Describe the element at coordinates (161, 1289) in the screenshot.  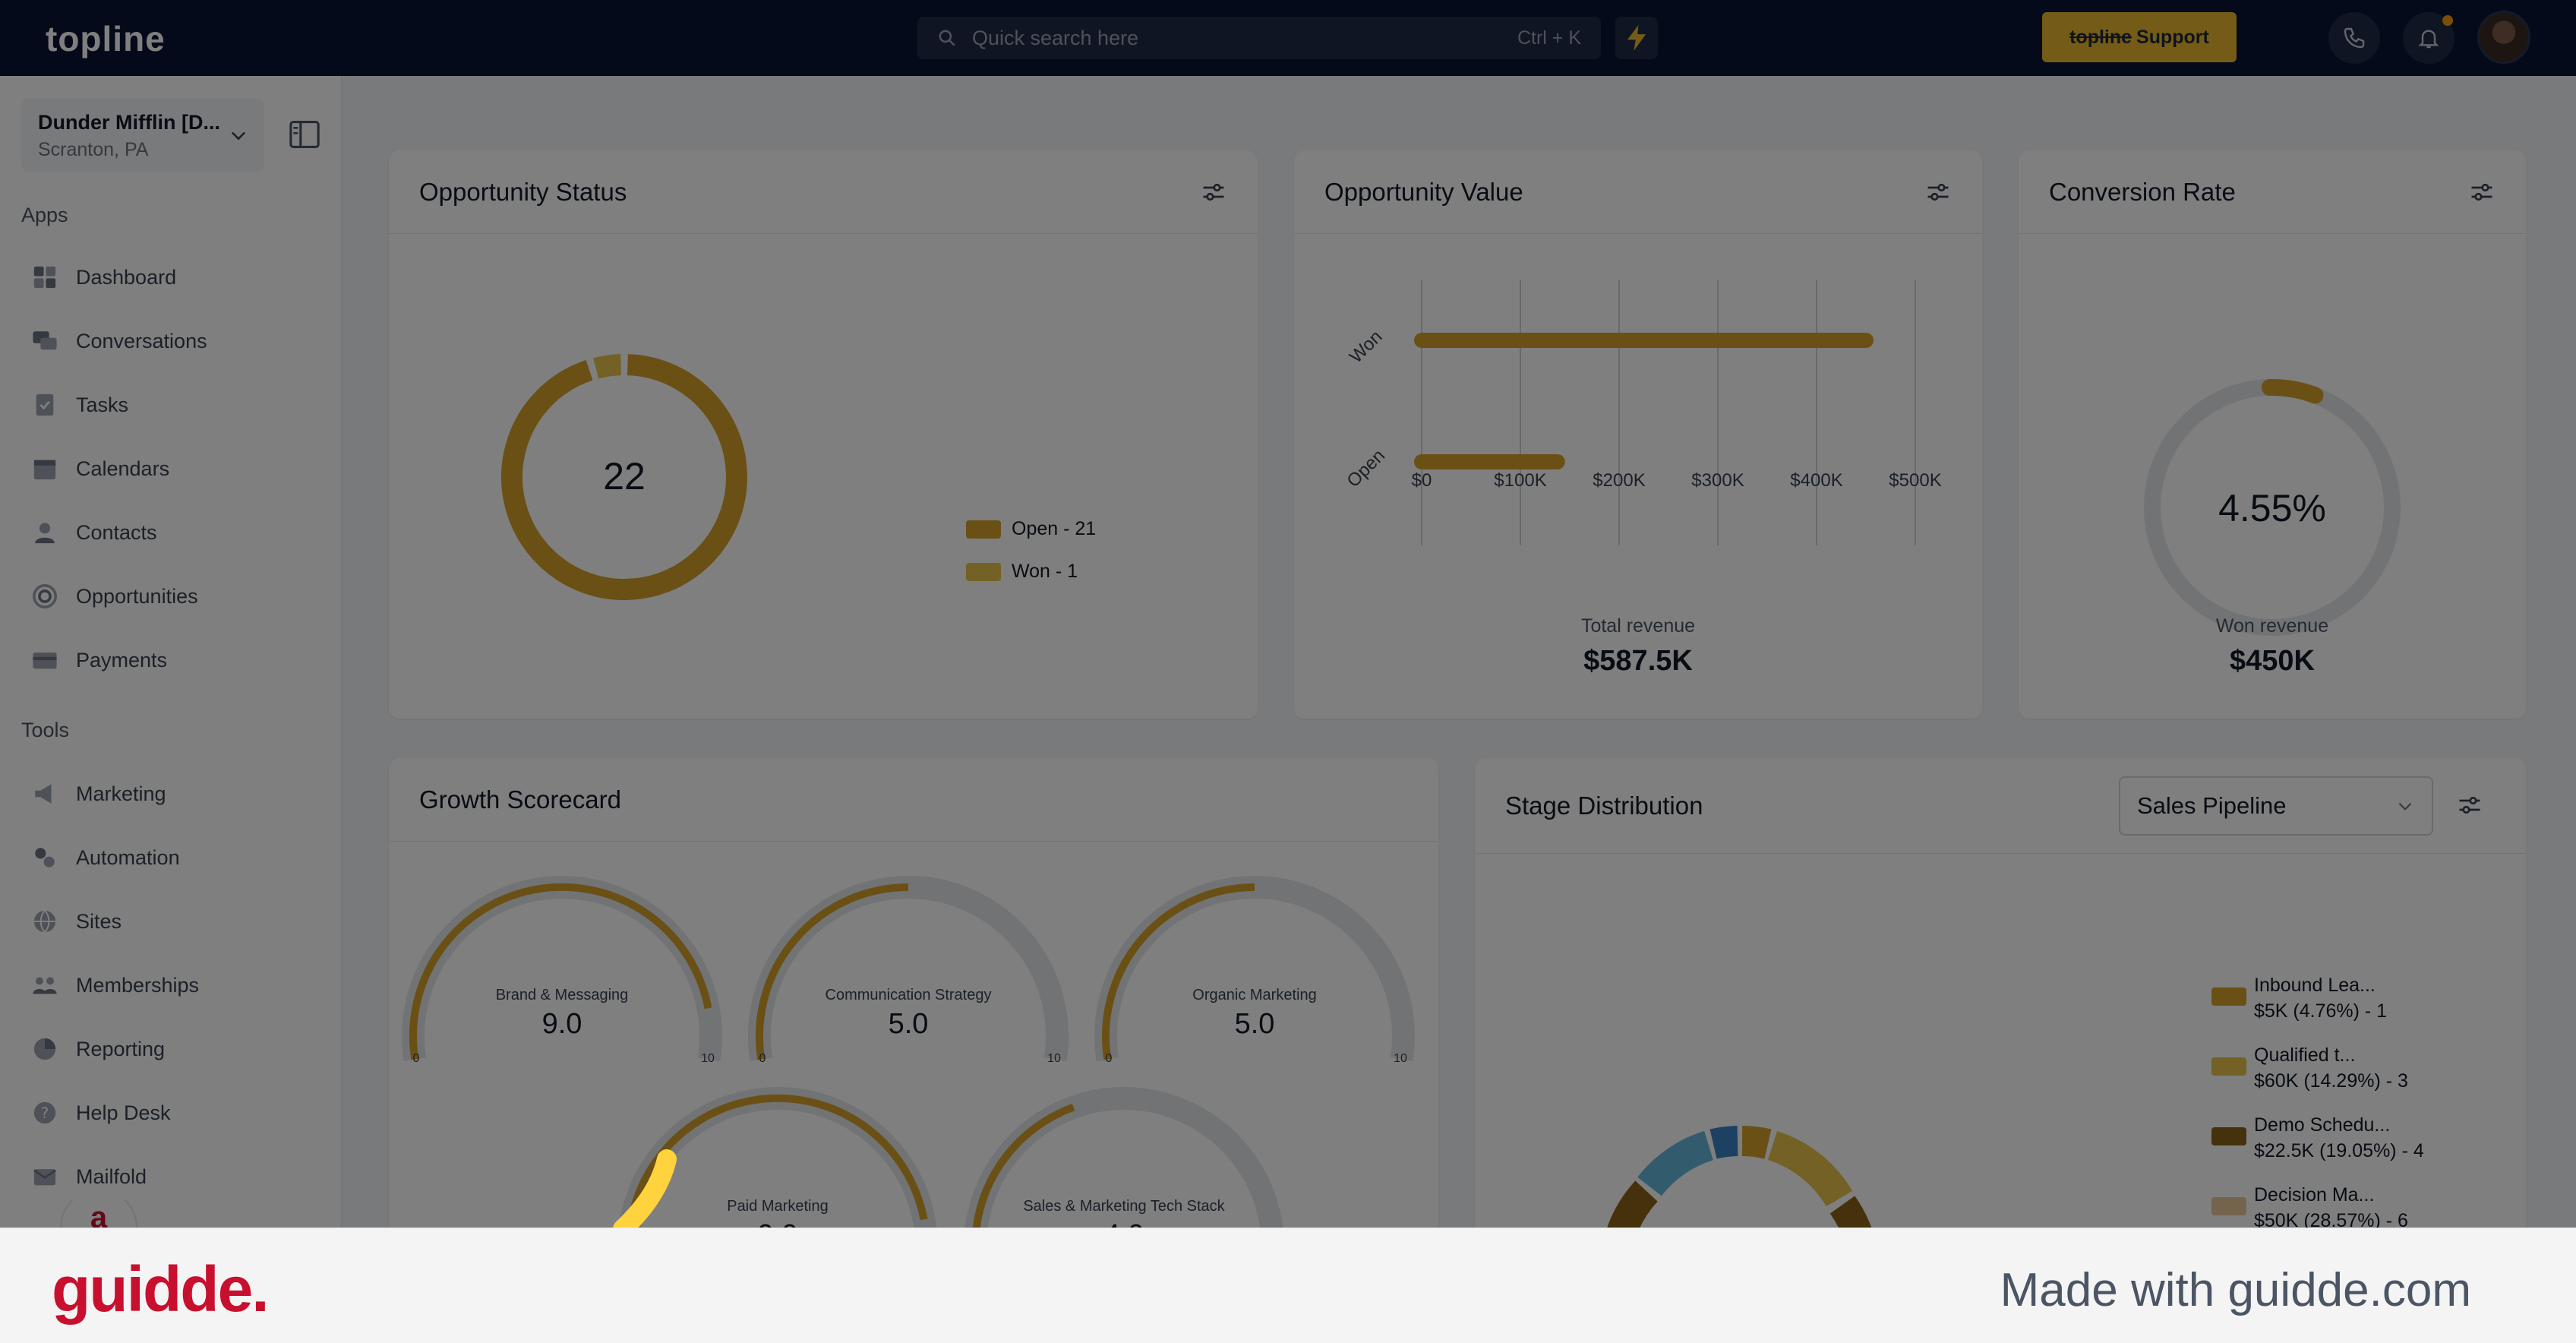
I see `guidde-logo: guidde.` at that location.